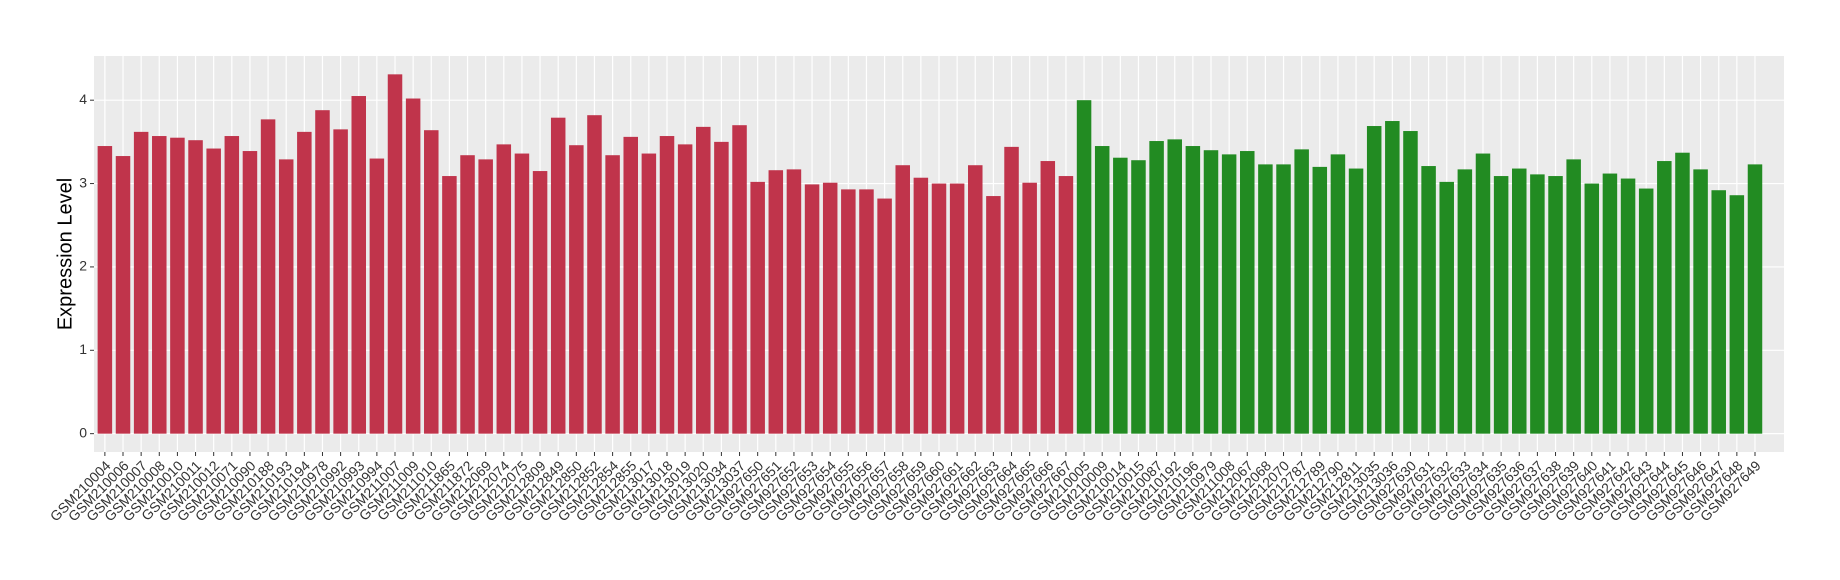 Image resolution: width=1840 pixels, height=580 pixels. I want to click on y-tick-label: 4, so click(83, 99).